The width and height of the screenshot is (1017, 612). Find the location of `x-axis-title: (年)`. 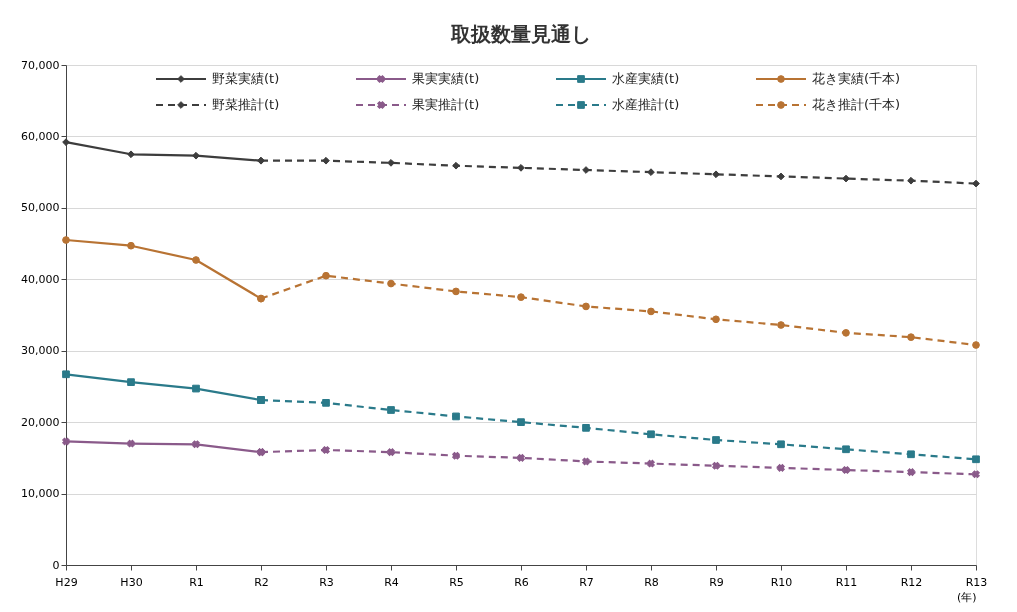

x-axis-title: (年) is located at coordinates (966, 597).